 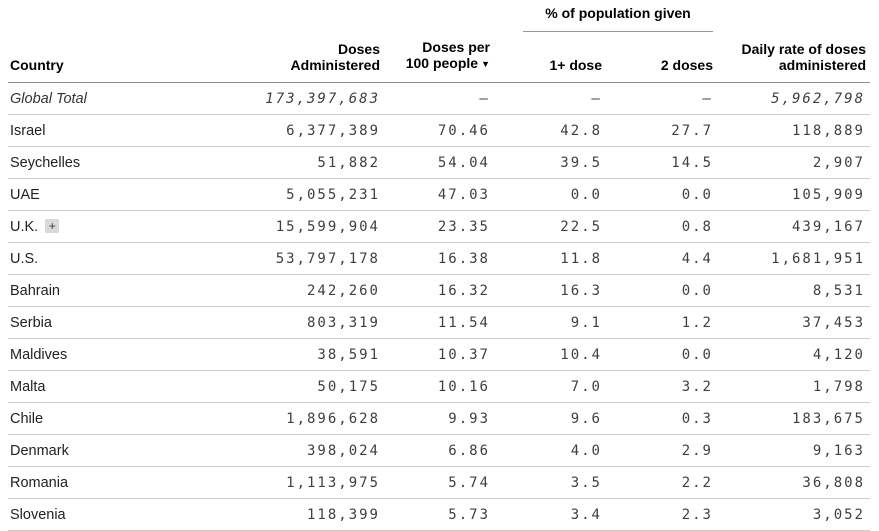 What do you see at coordinates (581, 290) in the screenshot?
I see `cell-one-dose: 16.3` at bounding box center [581, 290].